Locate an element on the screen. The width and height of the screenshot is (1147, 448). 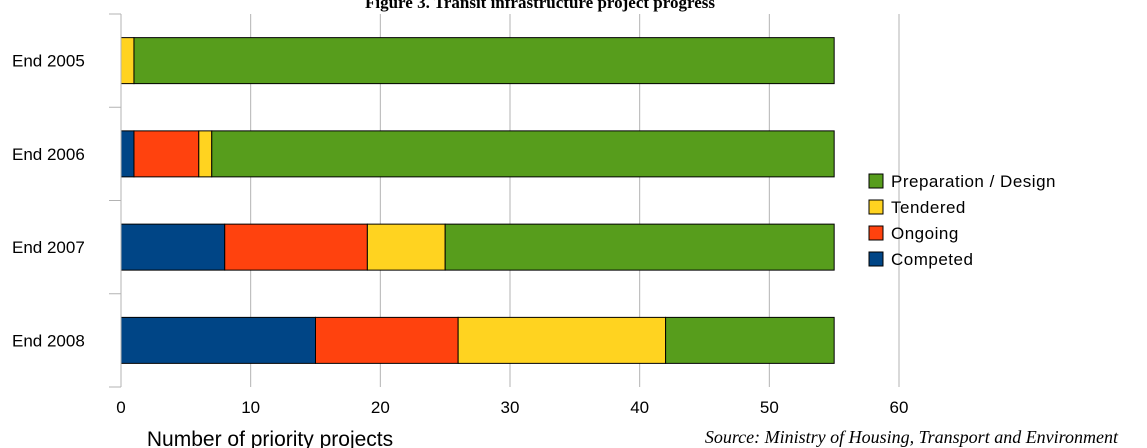
x-tick-label: 40 is located at coordinates (639, 407).